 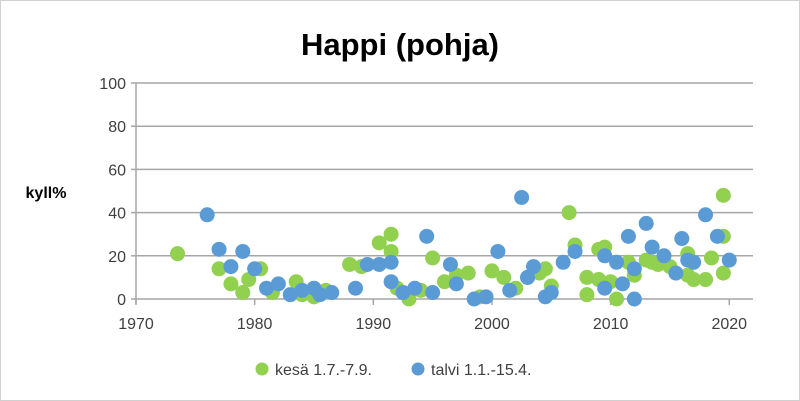 What do you see at coordinates (117, 170) in the screenshot?
I see `y-tick-label: 60` at bounding box center [117, 170].